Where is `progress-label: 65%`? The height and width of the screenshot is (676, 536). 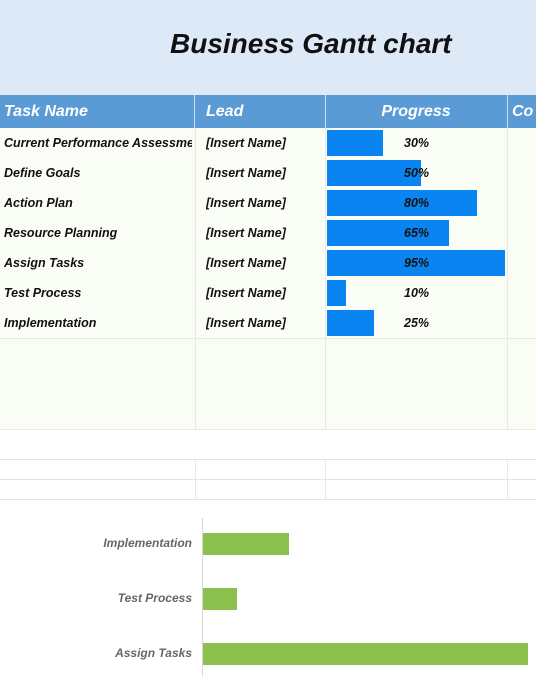
progress-label: 65% is located at coordinates (417, 233).